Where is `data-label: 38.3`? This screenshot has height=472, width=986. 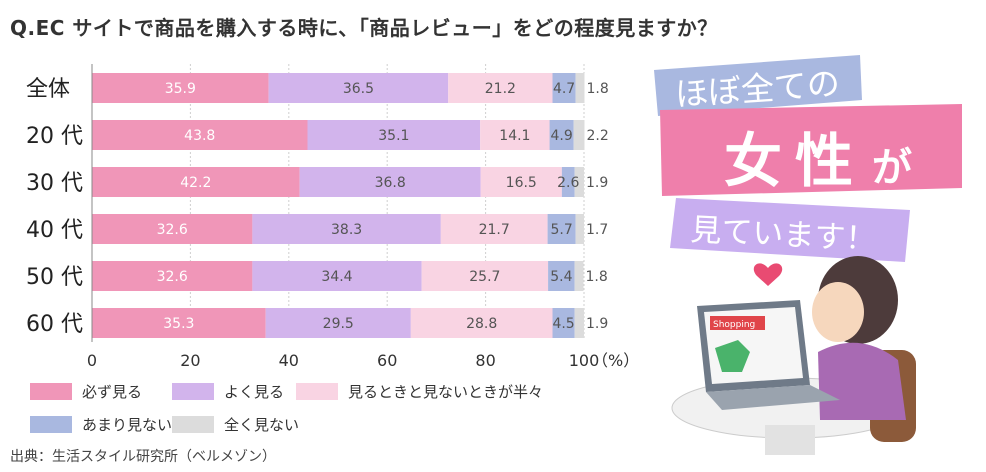
data-label: 38.3 is located at coordinates (346, 230).